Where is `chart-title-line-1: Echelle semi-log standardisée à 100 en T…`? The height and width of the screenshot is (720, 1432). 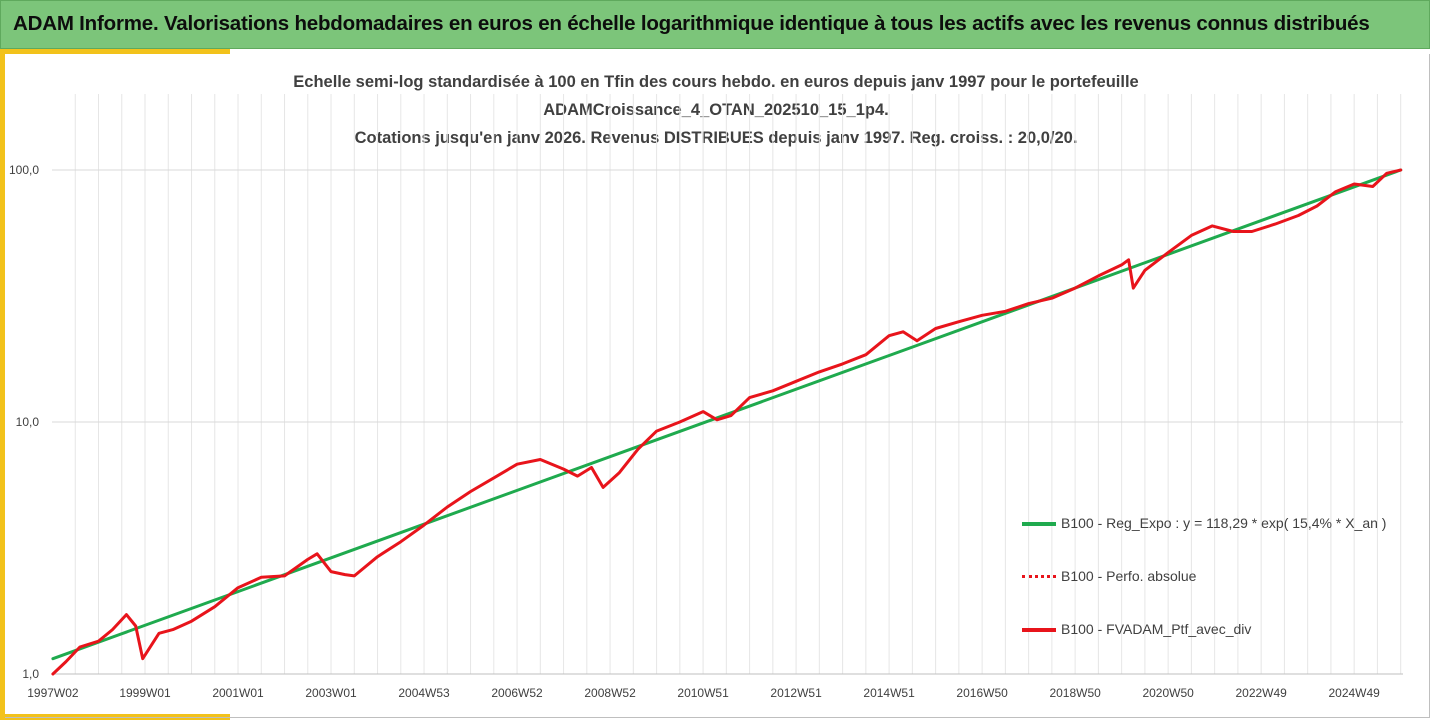 chart-title-line-1: Echelle semi-log standardisée à 100 en T… is located at coordinates (716, 82).